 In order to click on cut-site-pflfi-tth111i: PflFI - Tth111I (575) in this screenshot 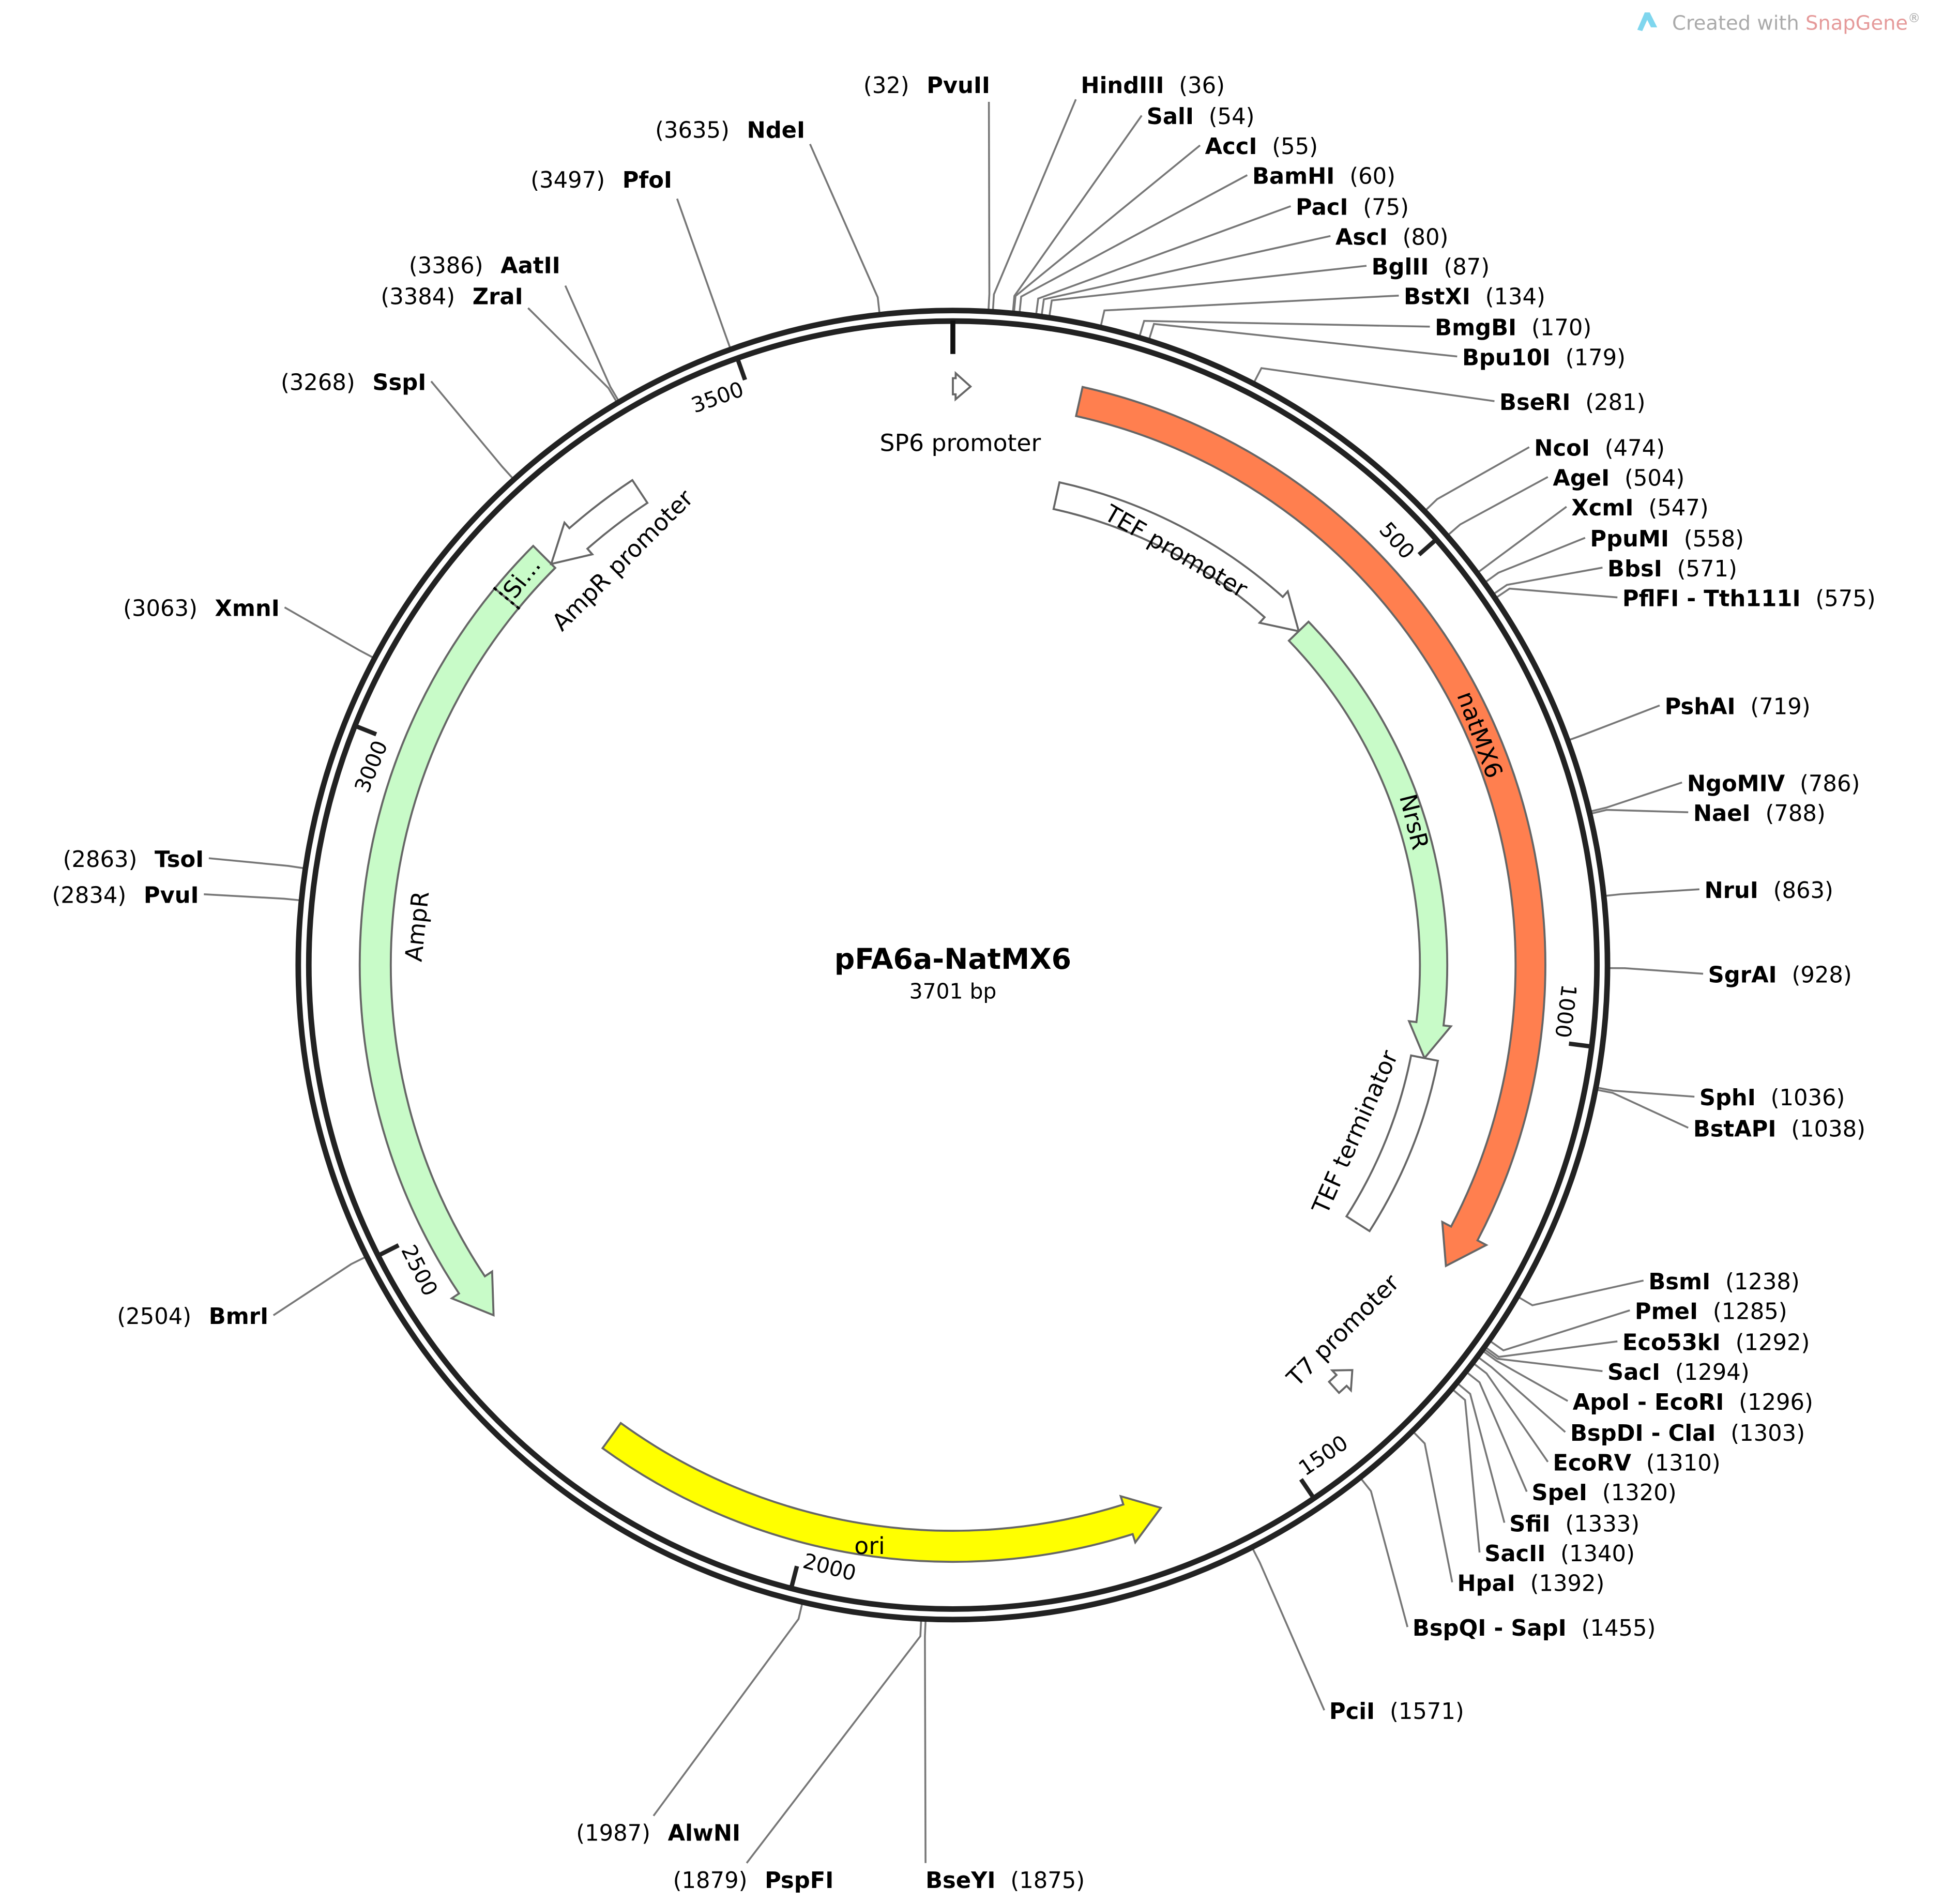, I will do `click(1749, 599)`.